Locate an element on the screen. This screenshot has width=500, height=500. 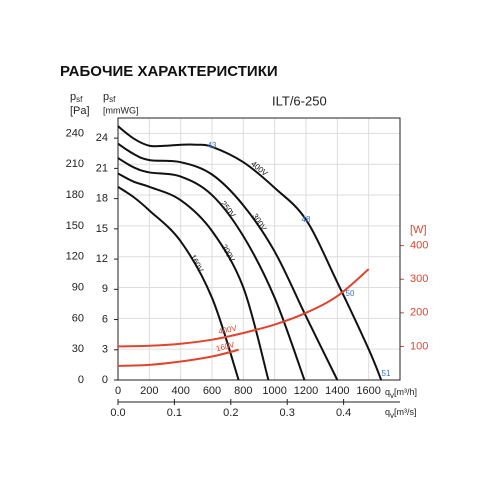
y3-tick-label: 21 is located at coordinates (102, 168).